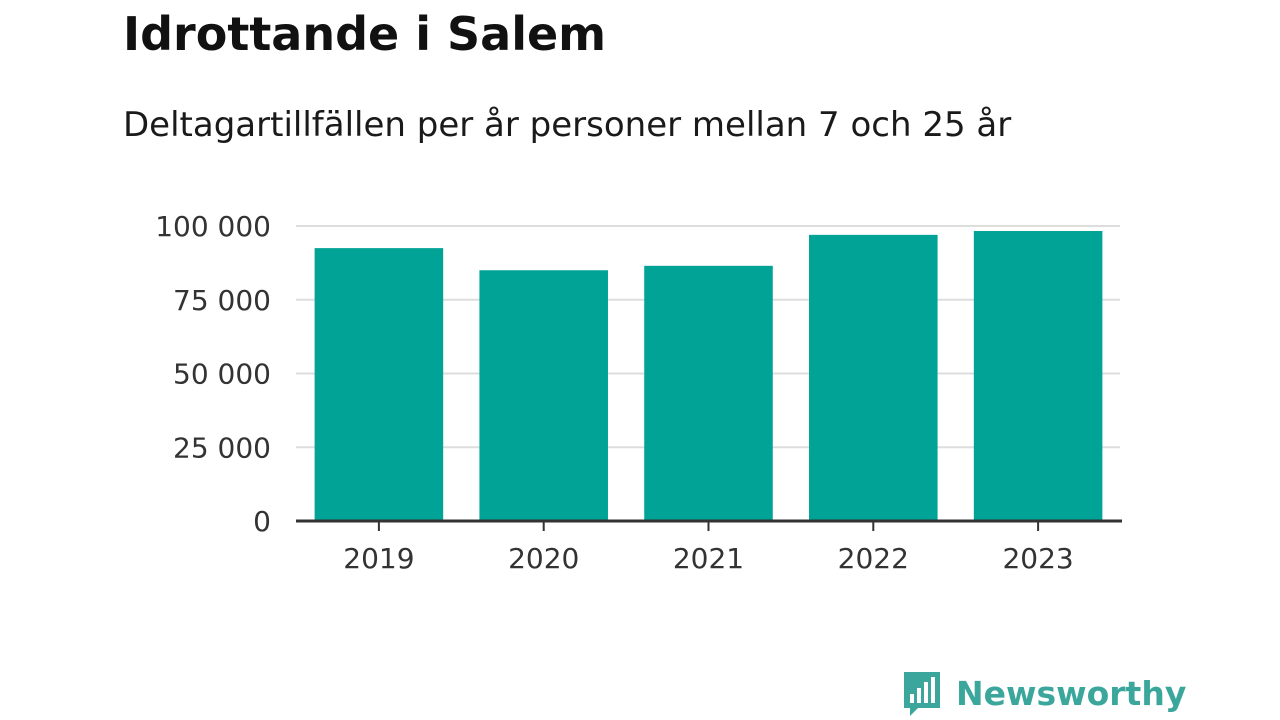 The height and width of the screenshot is (720, 1280). What do you see at coordinates (222, 300) in the screenshot?
I see `y-tick-label: 75 000` at bounding box center [222, 300].